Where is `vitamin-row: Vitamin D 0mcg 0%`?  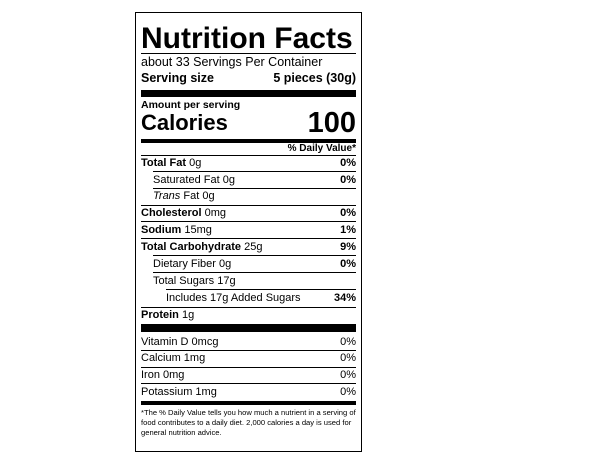 vitamin-row: Vitamin D 0mcg 0% is located at coordinates (248, 342).